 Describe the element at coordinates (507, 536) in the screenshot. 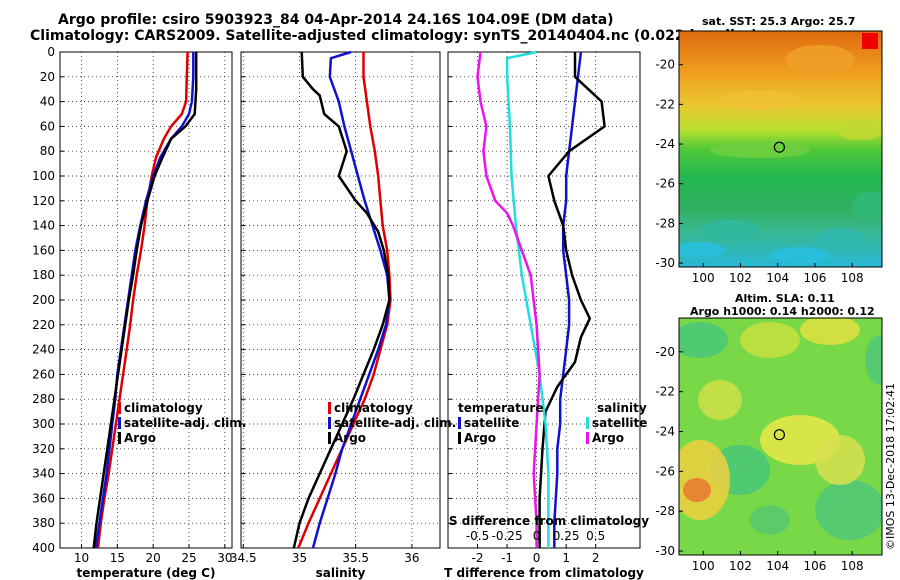

I see `differences-s-tick-label: -0.25` at that location.